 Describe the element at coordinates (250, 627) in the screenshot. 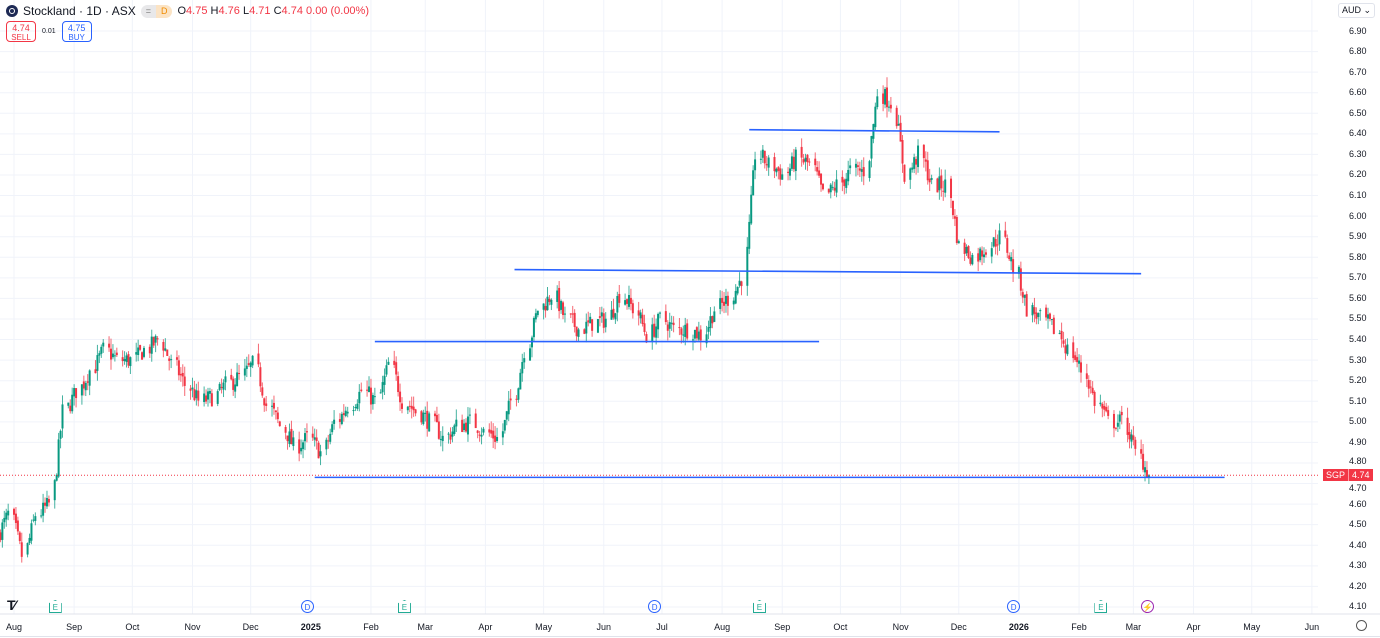

I see `time-tick-label: Dec` at that location.